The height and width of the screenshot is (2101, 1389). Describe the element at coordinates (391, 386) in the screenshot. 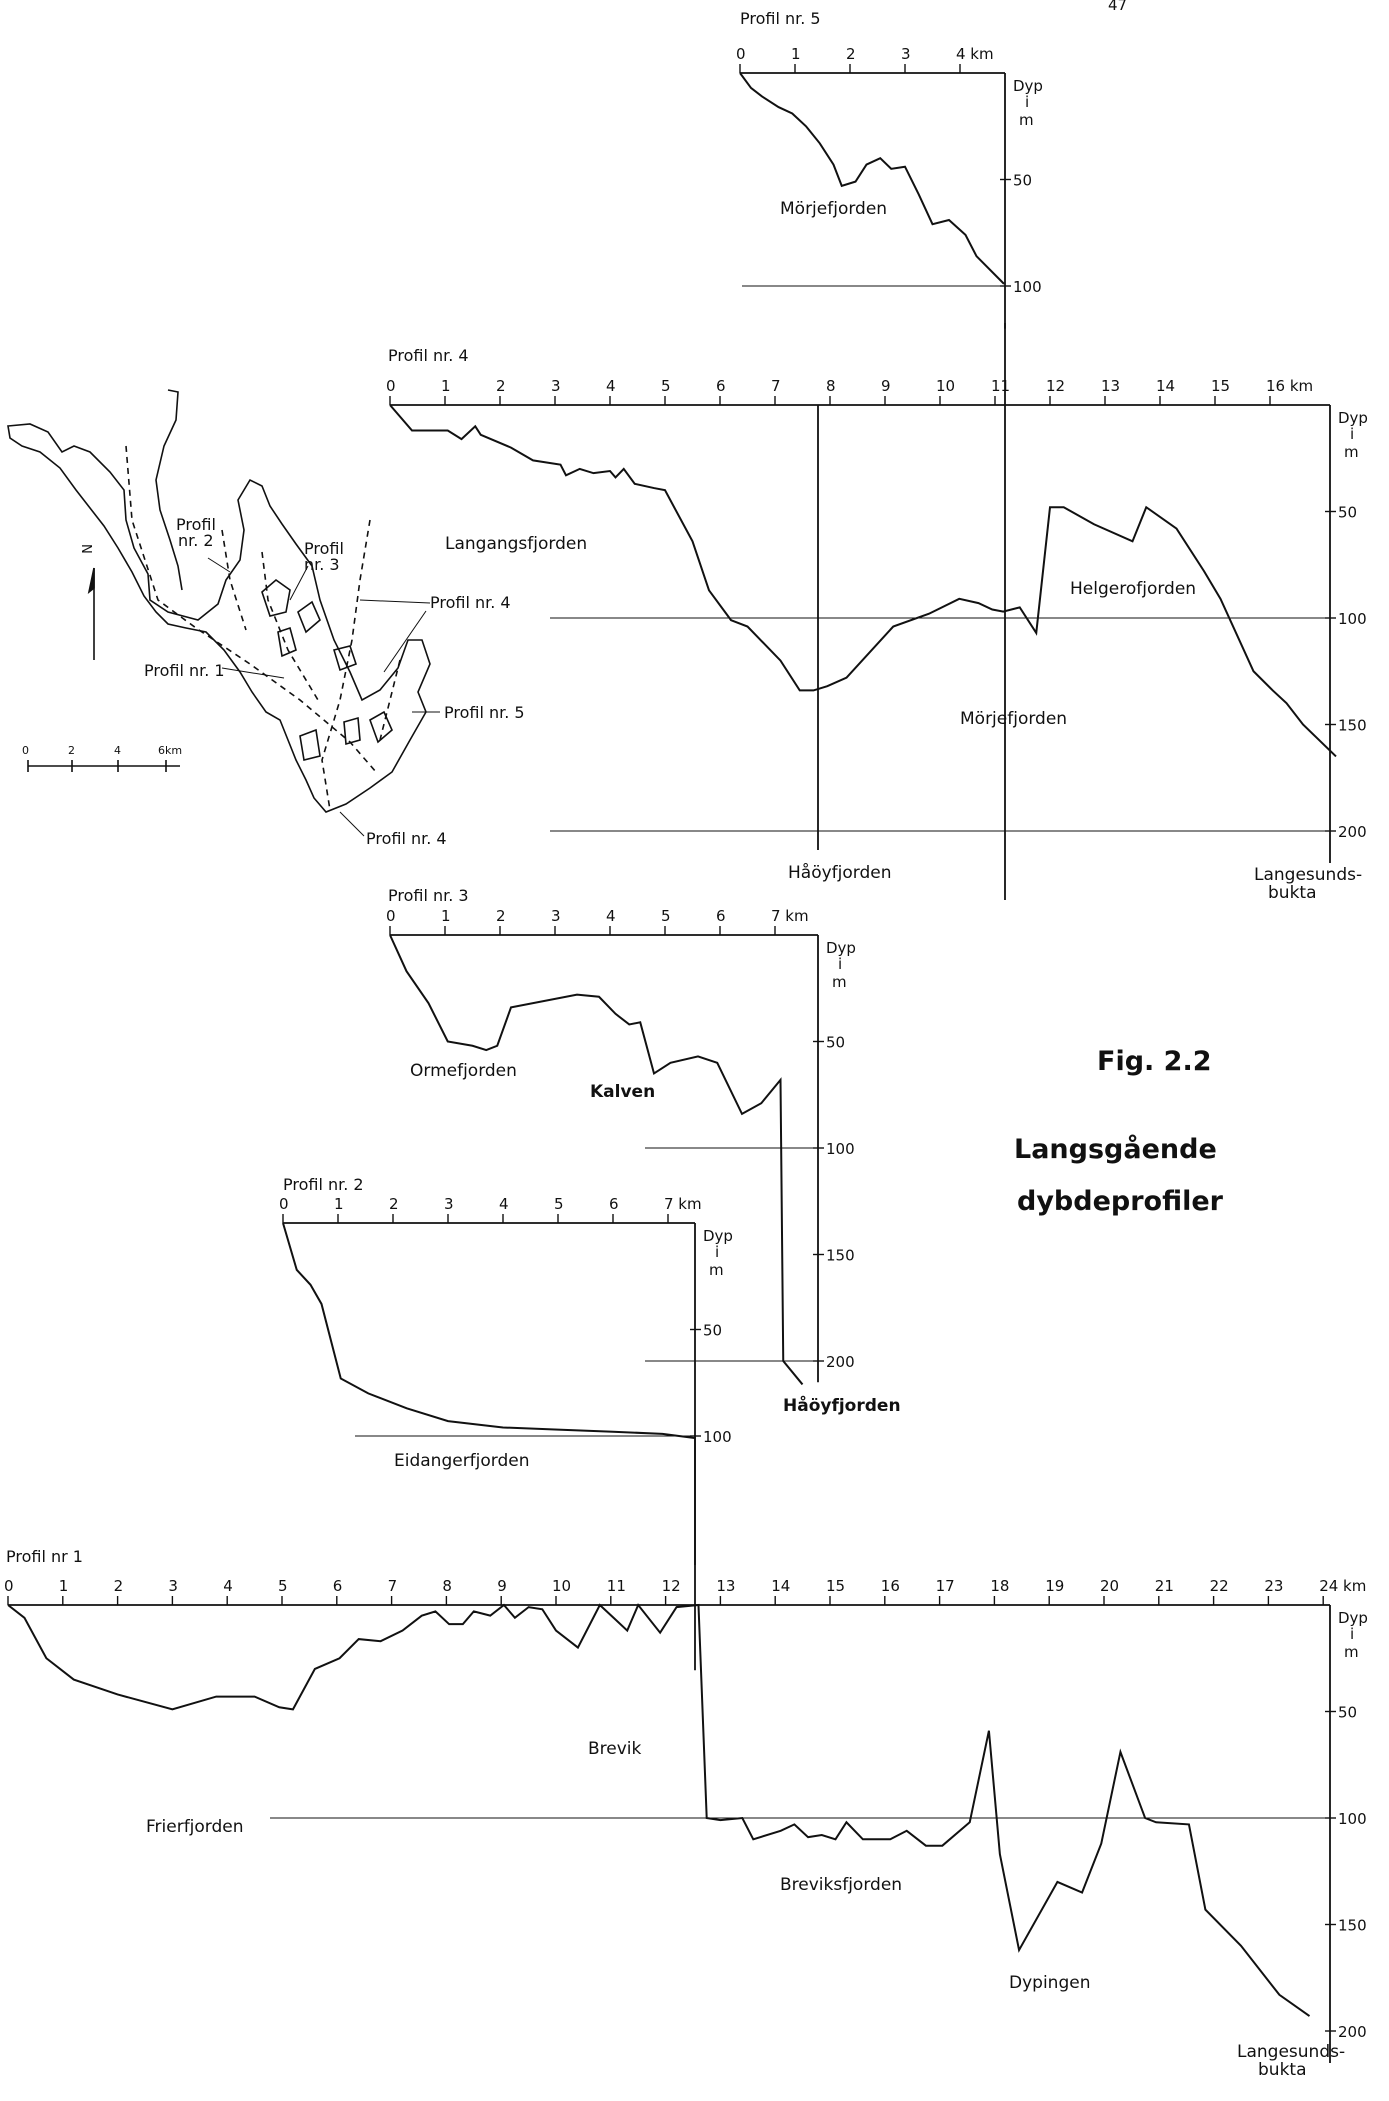

I see `chart-p4-x-tick-label: 0` at that location.